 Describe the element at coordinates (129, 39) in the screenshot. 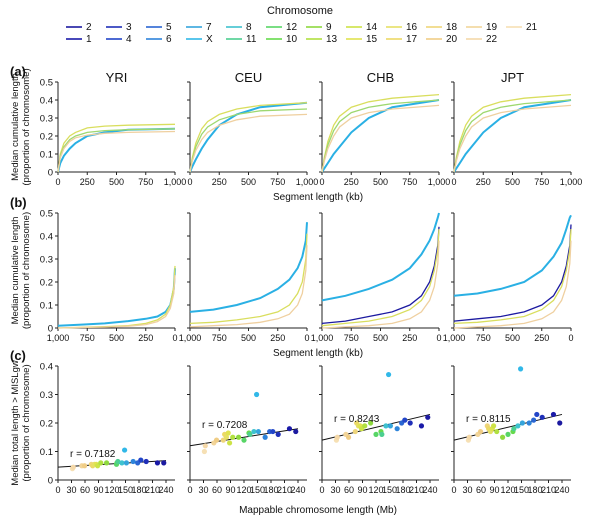

I see `legend-label-chr-4: 4` at that location.